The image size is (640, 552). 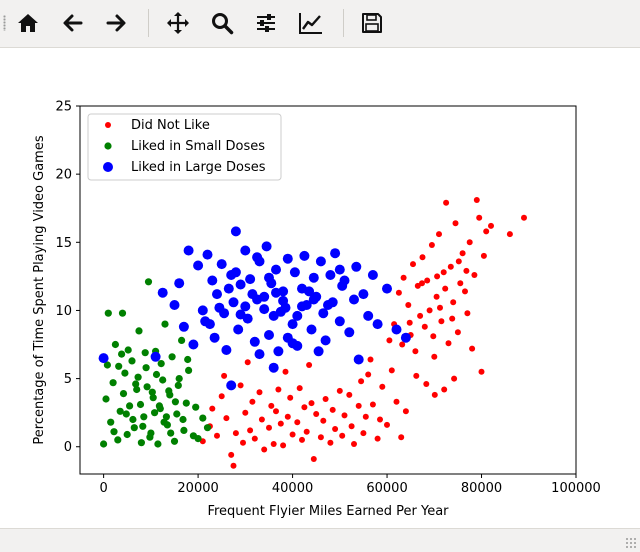 I want to click on home-button, so click(x=28, y=23).